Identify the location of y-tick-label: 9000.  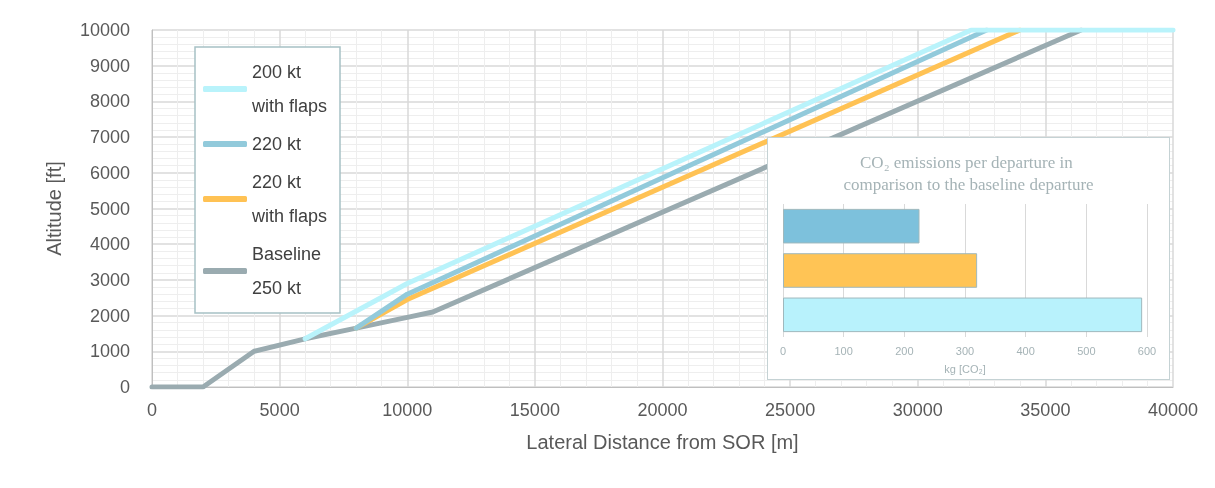
(109, 65).